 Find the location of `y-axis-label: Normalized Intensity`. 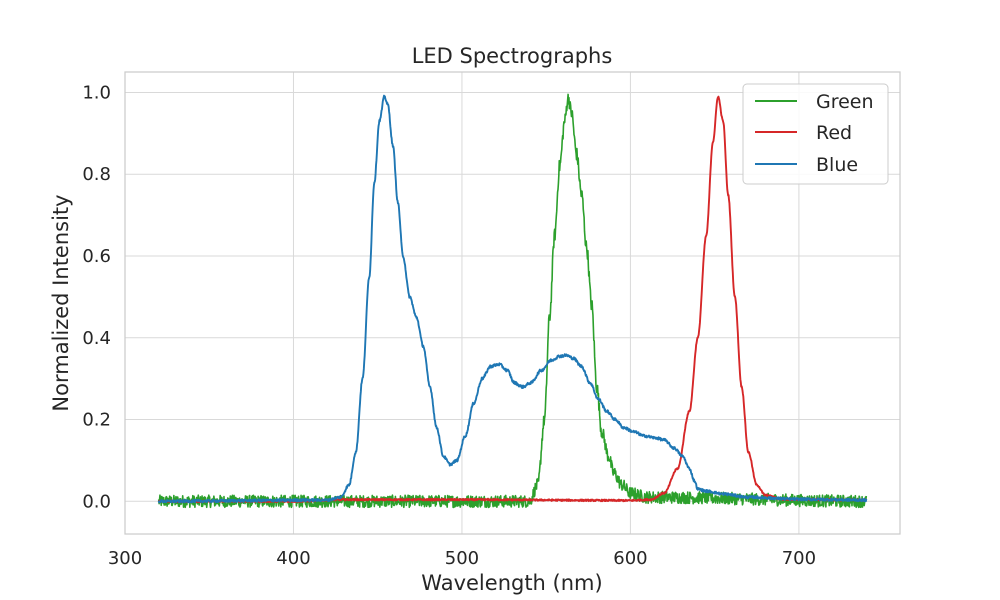

y-axis-label: Normalized Intensity is located at coordinates (61, 302).